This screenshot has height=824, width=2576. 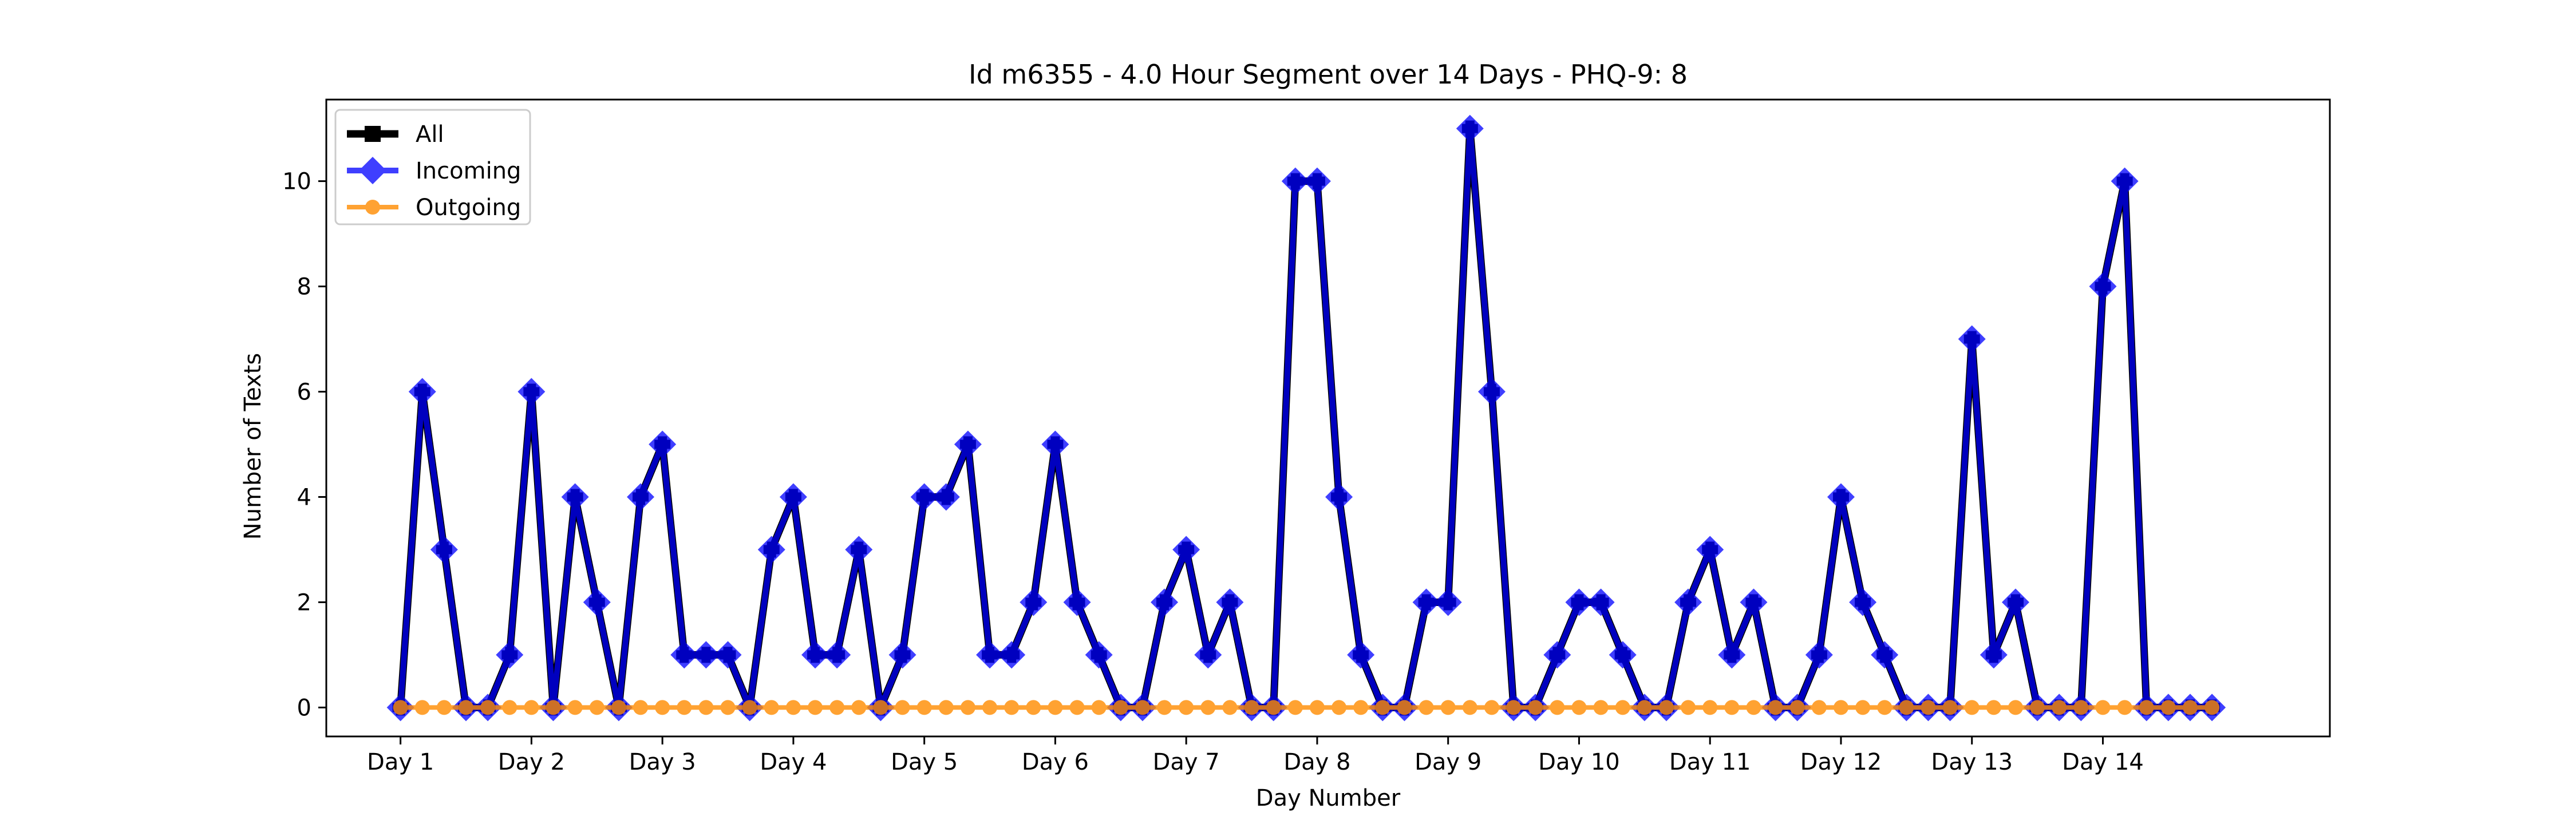 I want to click on legend-box, so click(x=432, y=167).